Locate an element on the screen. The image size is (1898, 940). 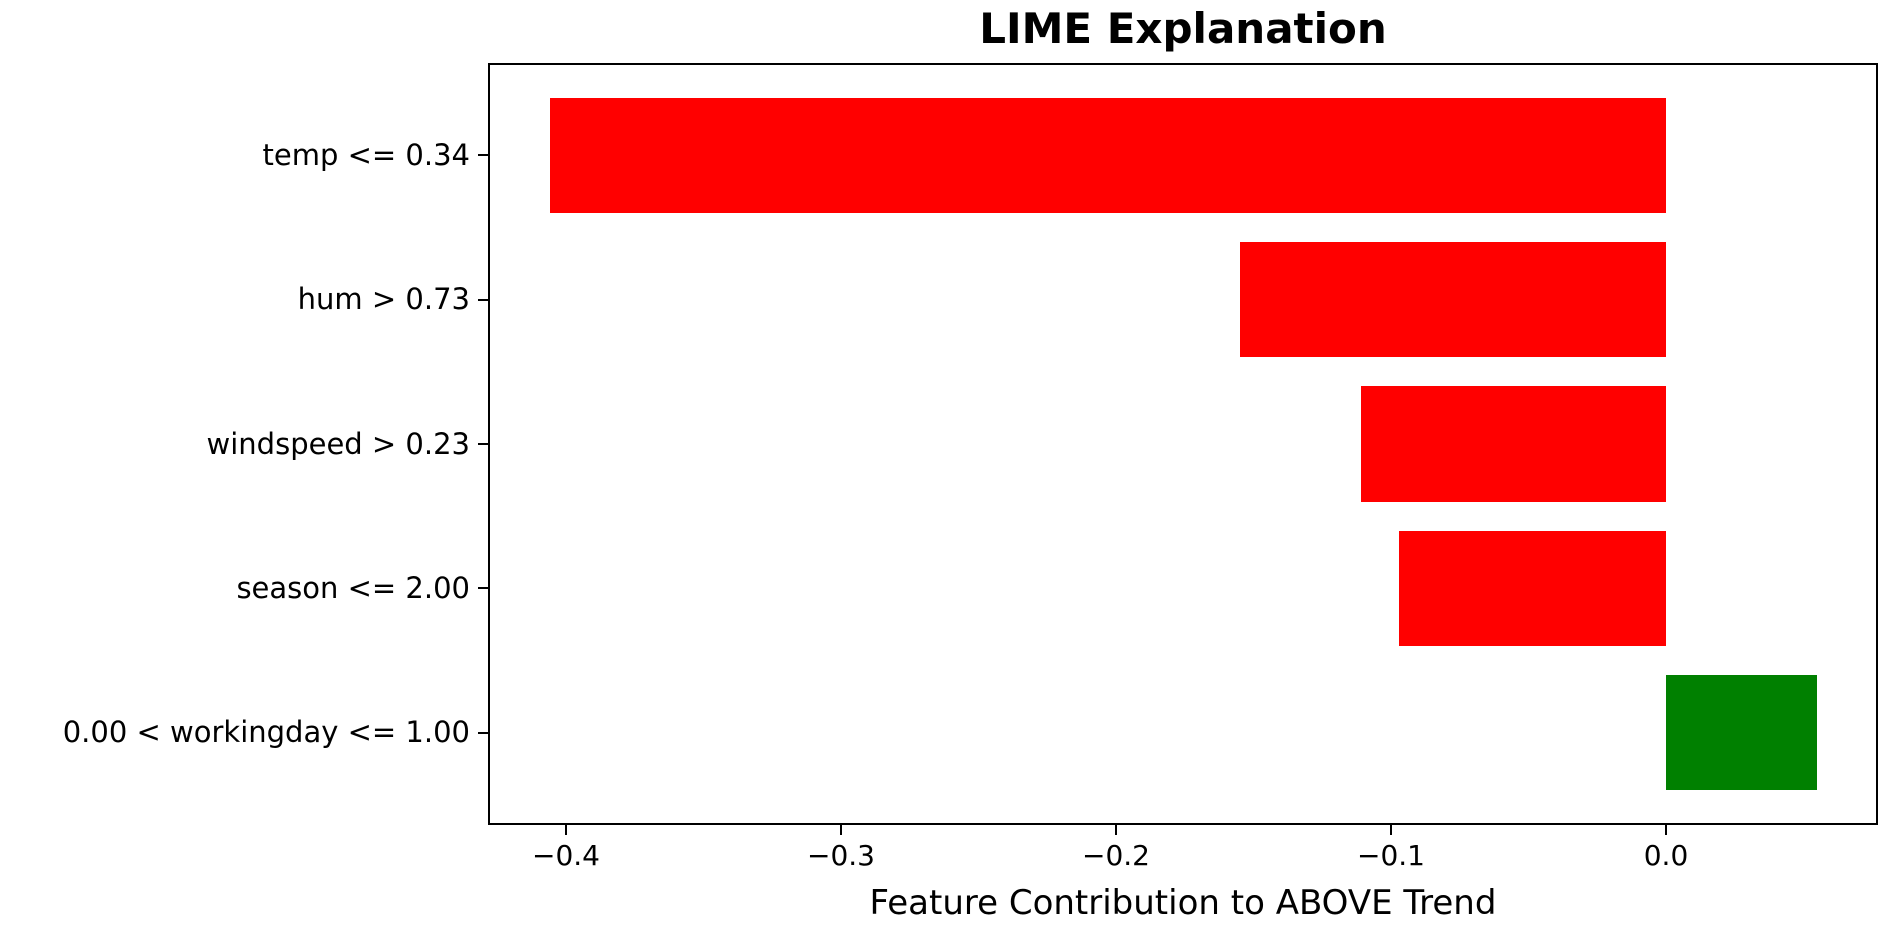
x-axis-label: Feature Contribution to ABOVE Trend is located at coordinates (1183, 903).